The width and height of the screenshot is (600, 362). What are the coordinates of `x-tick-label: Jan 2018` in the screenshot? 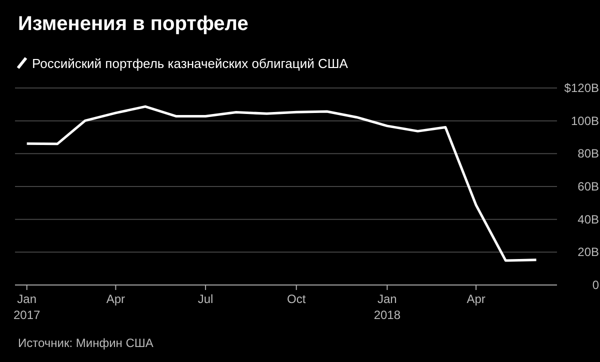 It's located at (387, 307).